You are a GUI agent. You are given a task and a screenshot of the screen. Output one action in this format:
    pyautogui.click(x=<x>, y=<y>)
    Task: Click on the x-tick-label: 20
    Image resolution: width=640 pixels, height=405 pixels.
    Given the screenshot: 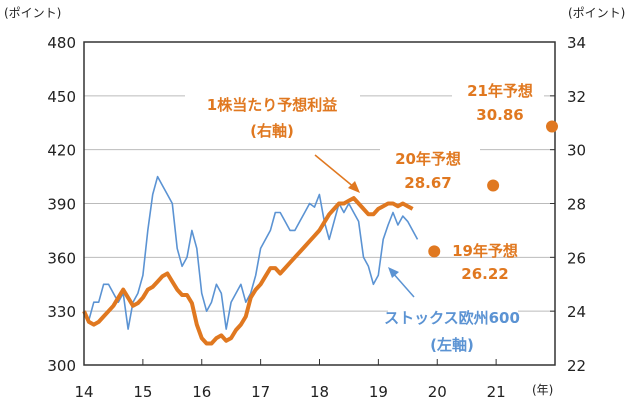 What is the action you would take?
    pyautogui.click(x=437, y=392)
    